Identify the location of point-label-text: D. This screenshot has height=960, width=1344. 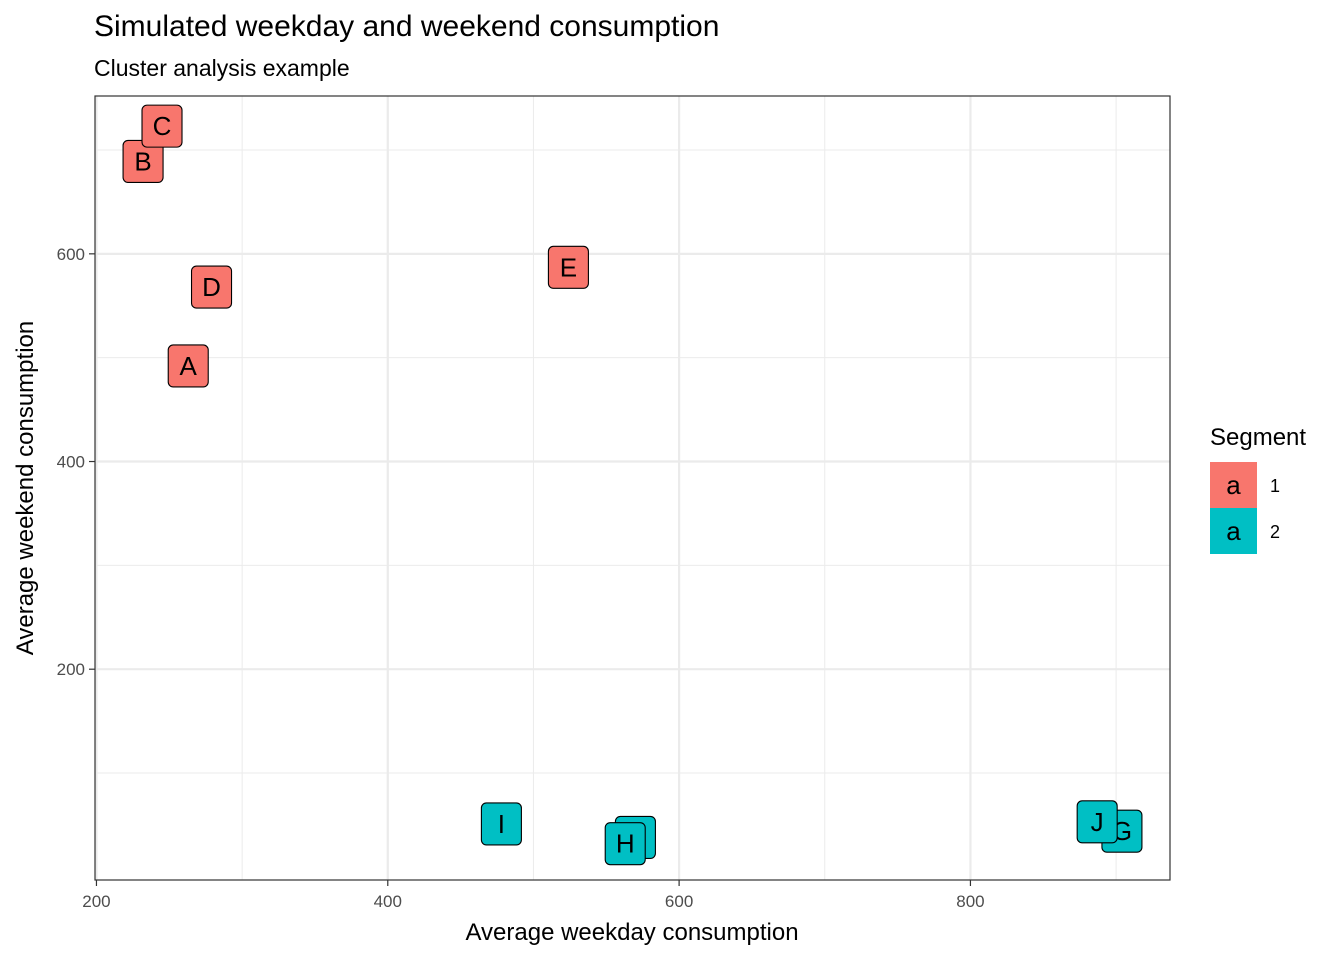
(211, 287).